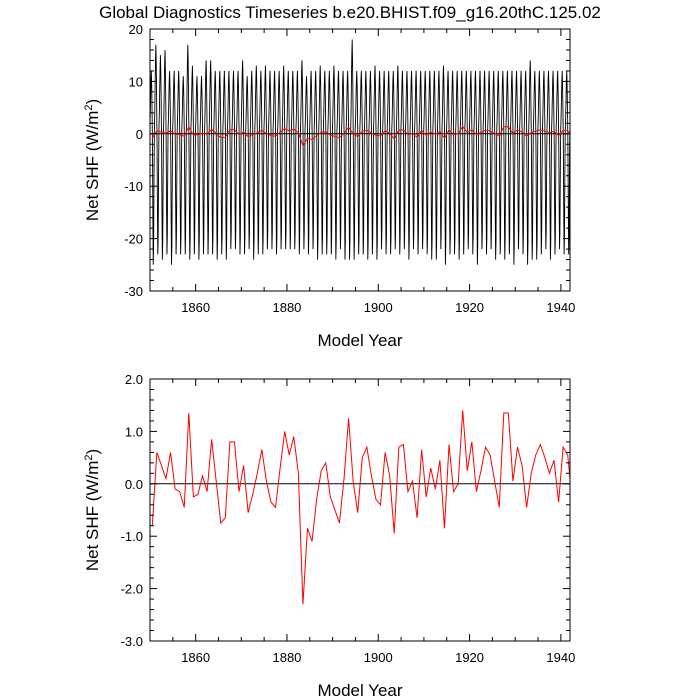 This screenshot has height=700, width=700. I want to click on y-tick-label: 1.0, so click(134, 431).